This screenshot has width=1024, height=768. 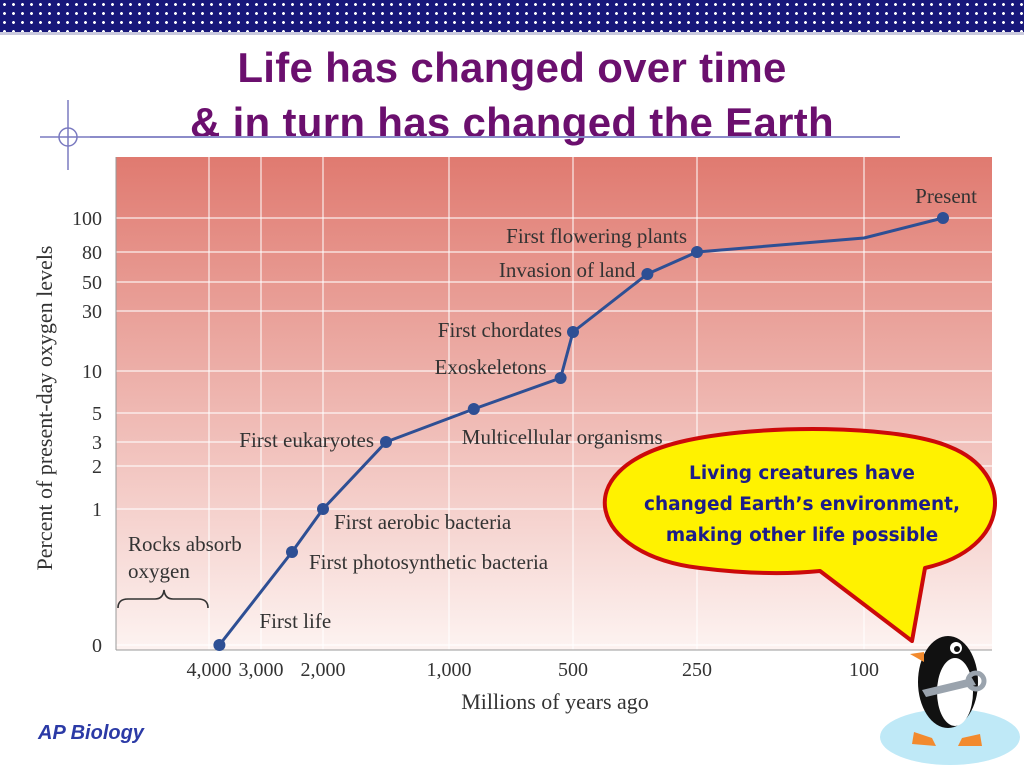 I want to click on annotation-label-6: First chordates, so click(x=500, y=330).